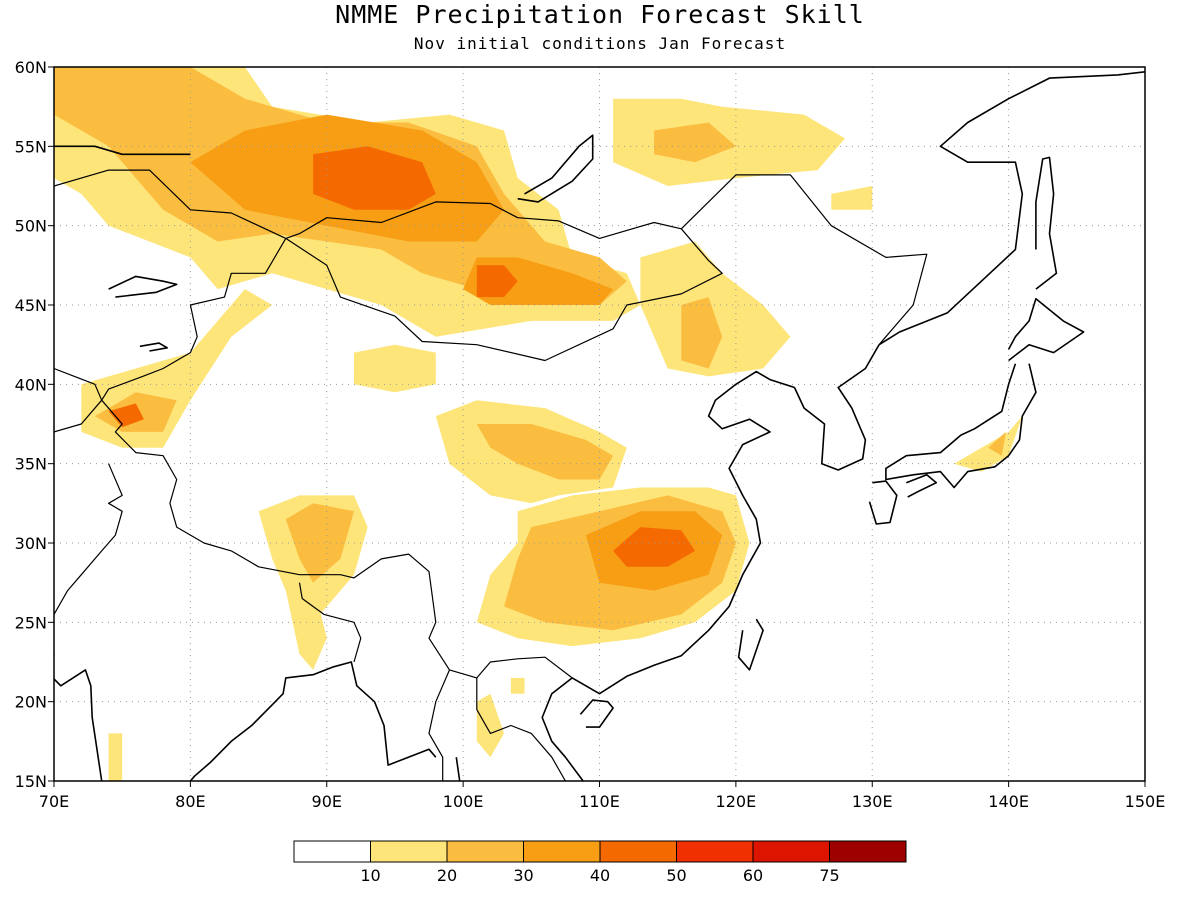 Image resolution: width=1200 pixels, height=900 pixels. Describe the element at coordinates (78, 400) in the screenshot. I see `border-central-asia-south` at that location.